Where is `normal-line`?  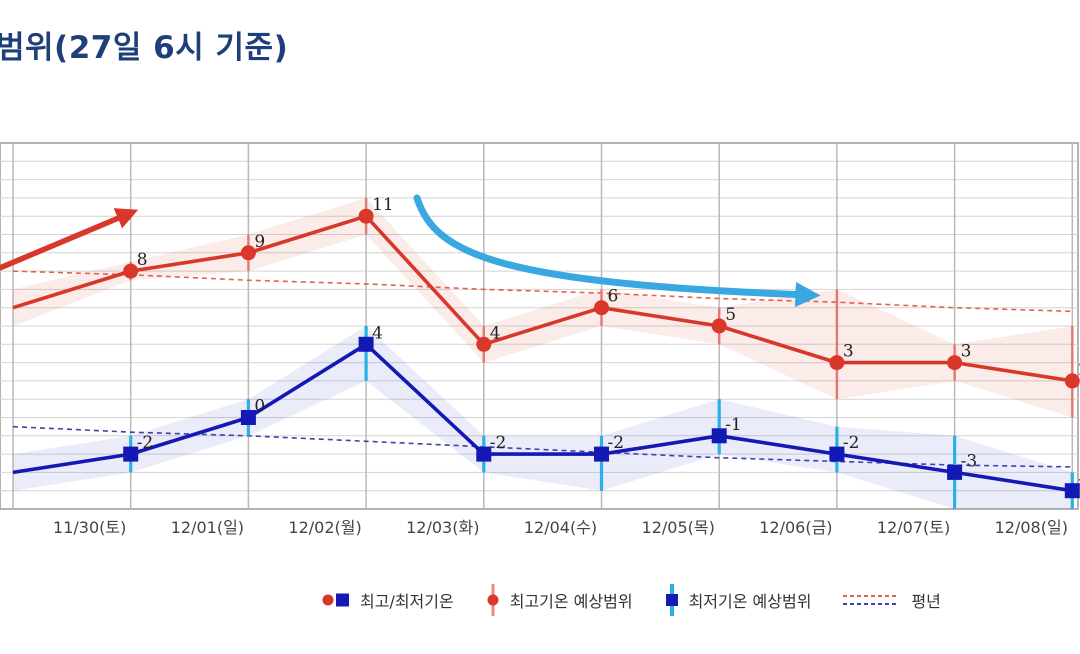 normal-line is located at coordinates (542, 291).